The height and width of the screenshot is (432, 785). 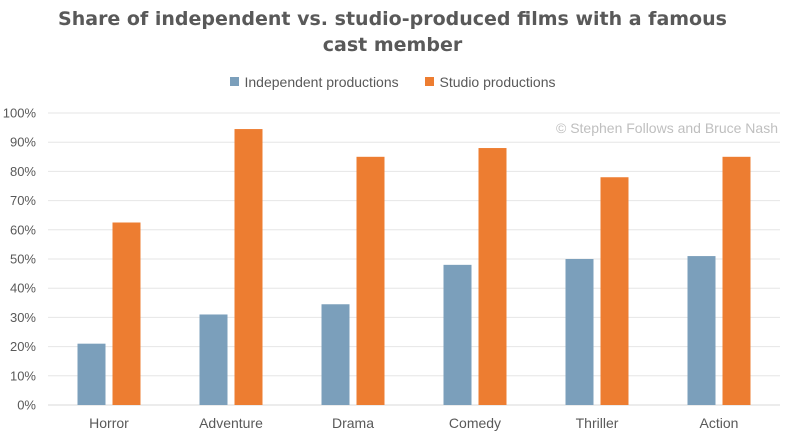 What do you see at coordinates (231, 423) in the screenshot?
I see `x-category-label: Adventure` at bounding box center [231, 423].